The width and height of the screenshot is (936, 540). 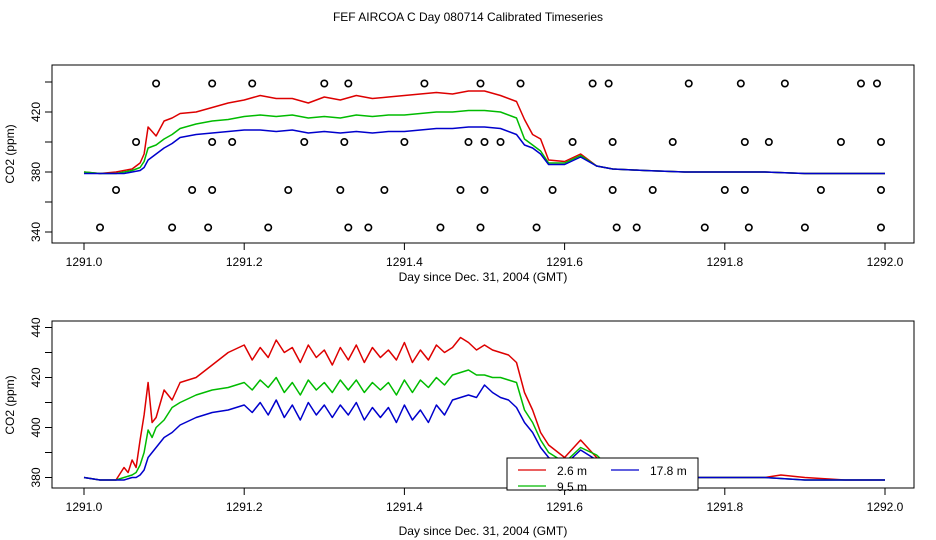 What do you see at coordinates (572, 471) in the screenshot?
I see `legend-label-2-6m: 2.6 m` at bounding box center [572, 471].